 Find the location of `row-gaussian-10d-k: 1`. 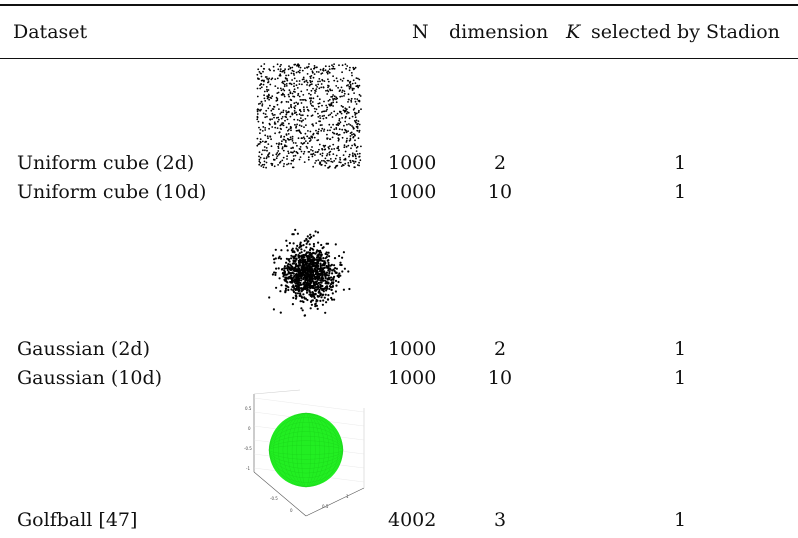

row-gaussian-10d-k: 1 is located at coordinates (680, 378).